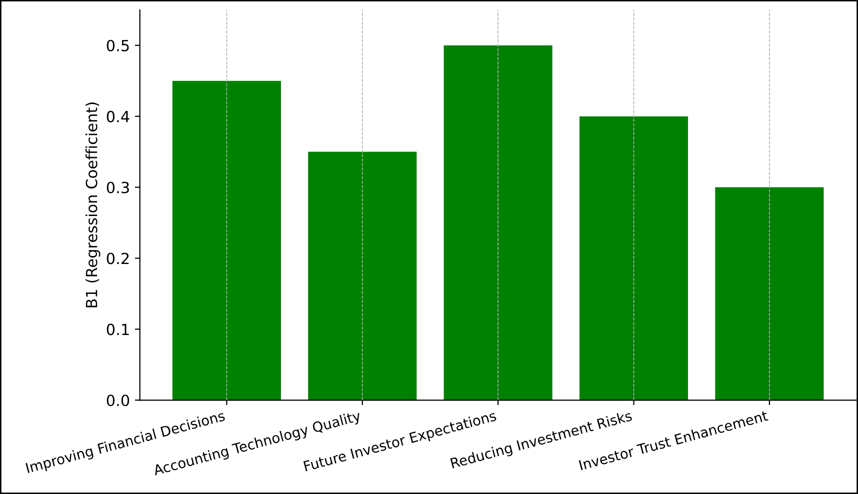 This screenshot has width=858, height=494. Describe the element at coordinates (117, 188) in the screenshot. I see `y-tick-label: 0.3` at that location.